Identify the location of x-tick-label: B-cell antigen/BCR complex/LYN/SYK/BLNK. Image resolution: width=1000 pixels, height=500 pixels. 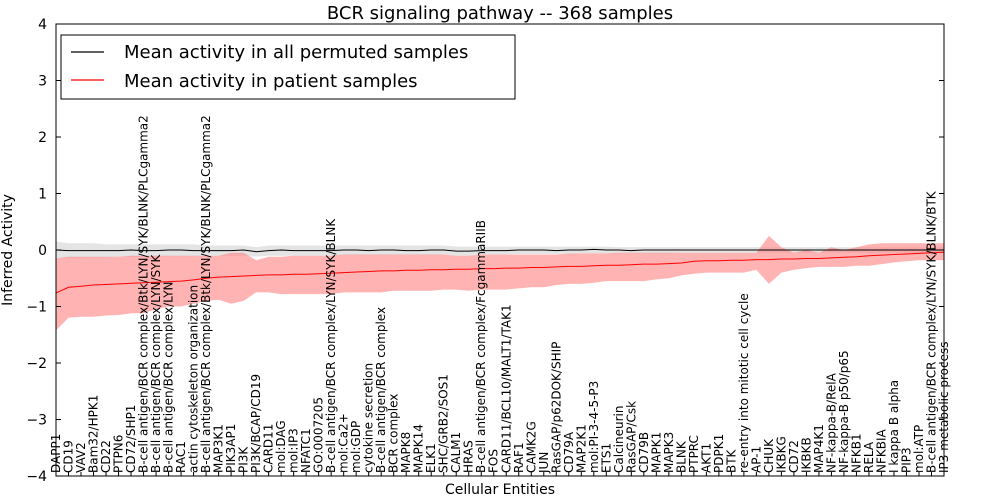
(331, 345).